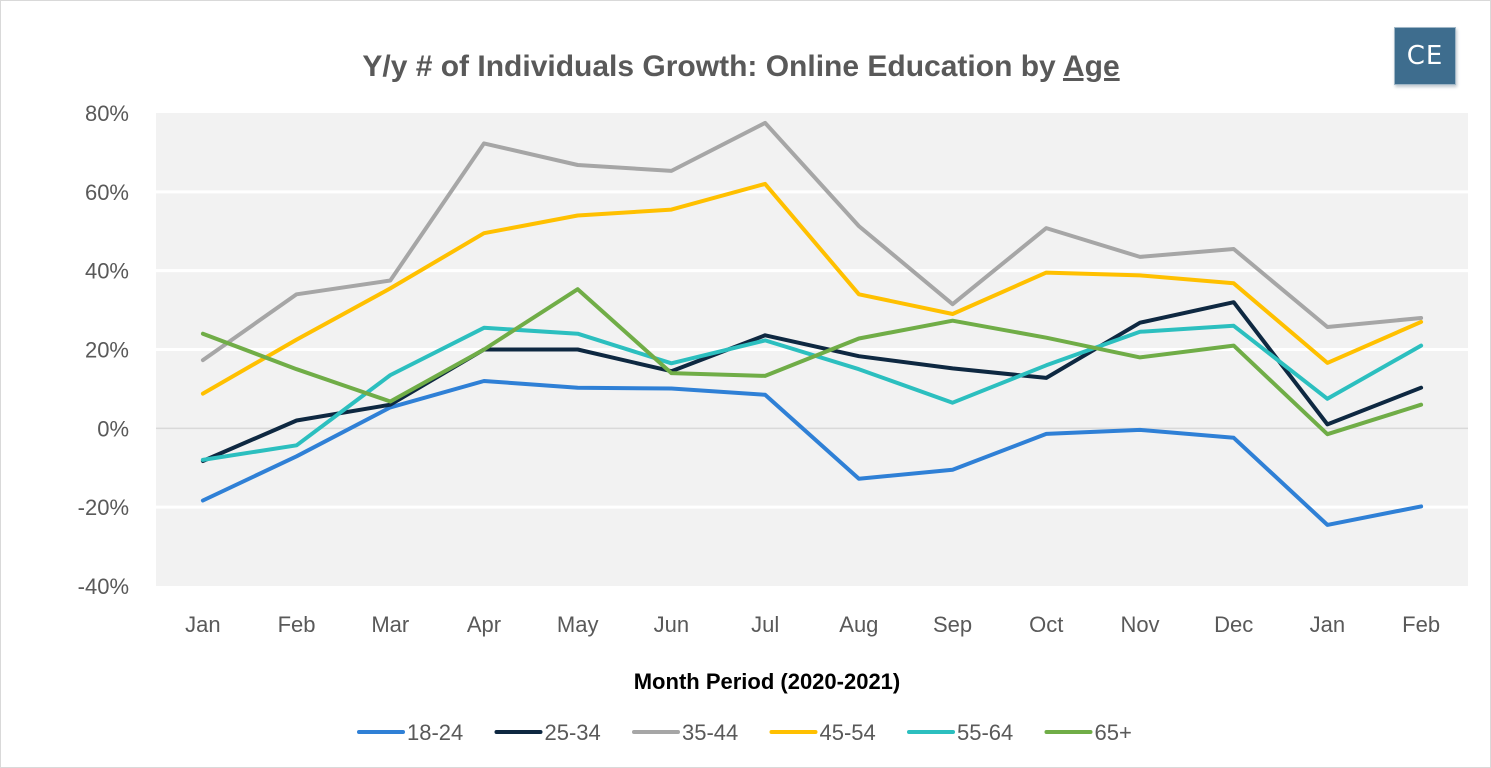  Describe the element at coordinates (858, 624) in the screenshot. I see `x-tick-label: Aug` at that location.